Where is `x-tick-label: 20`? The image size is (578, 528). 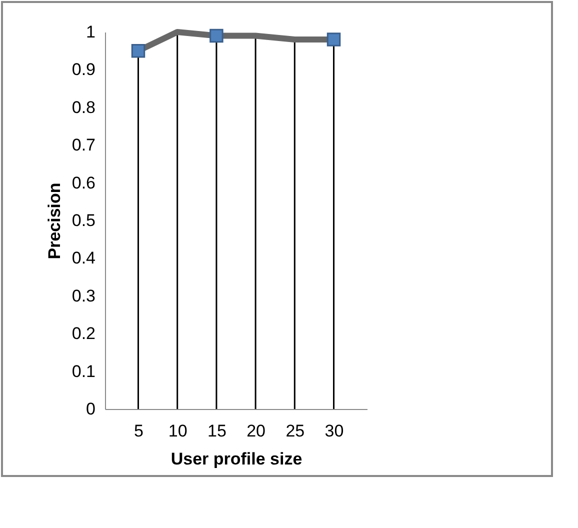 x-tick-label: 20 is located at coordinates (256, 431).